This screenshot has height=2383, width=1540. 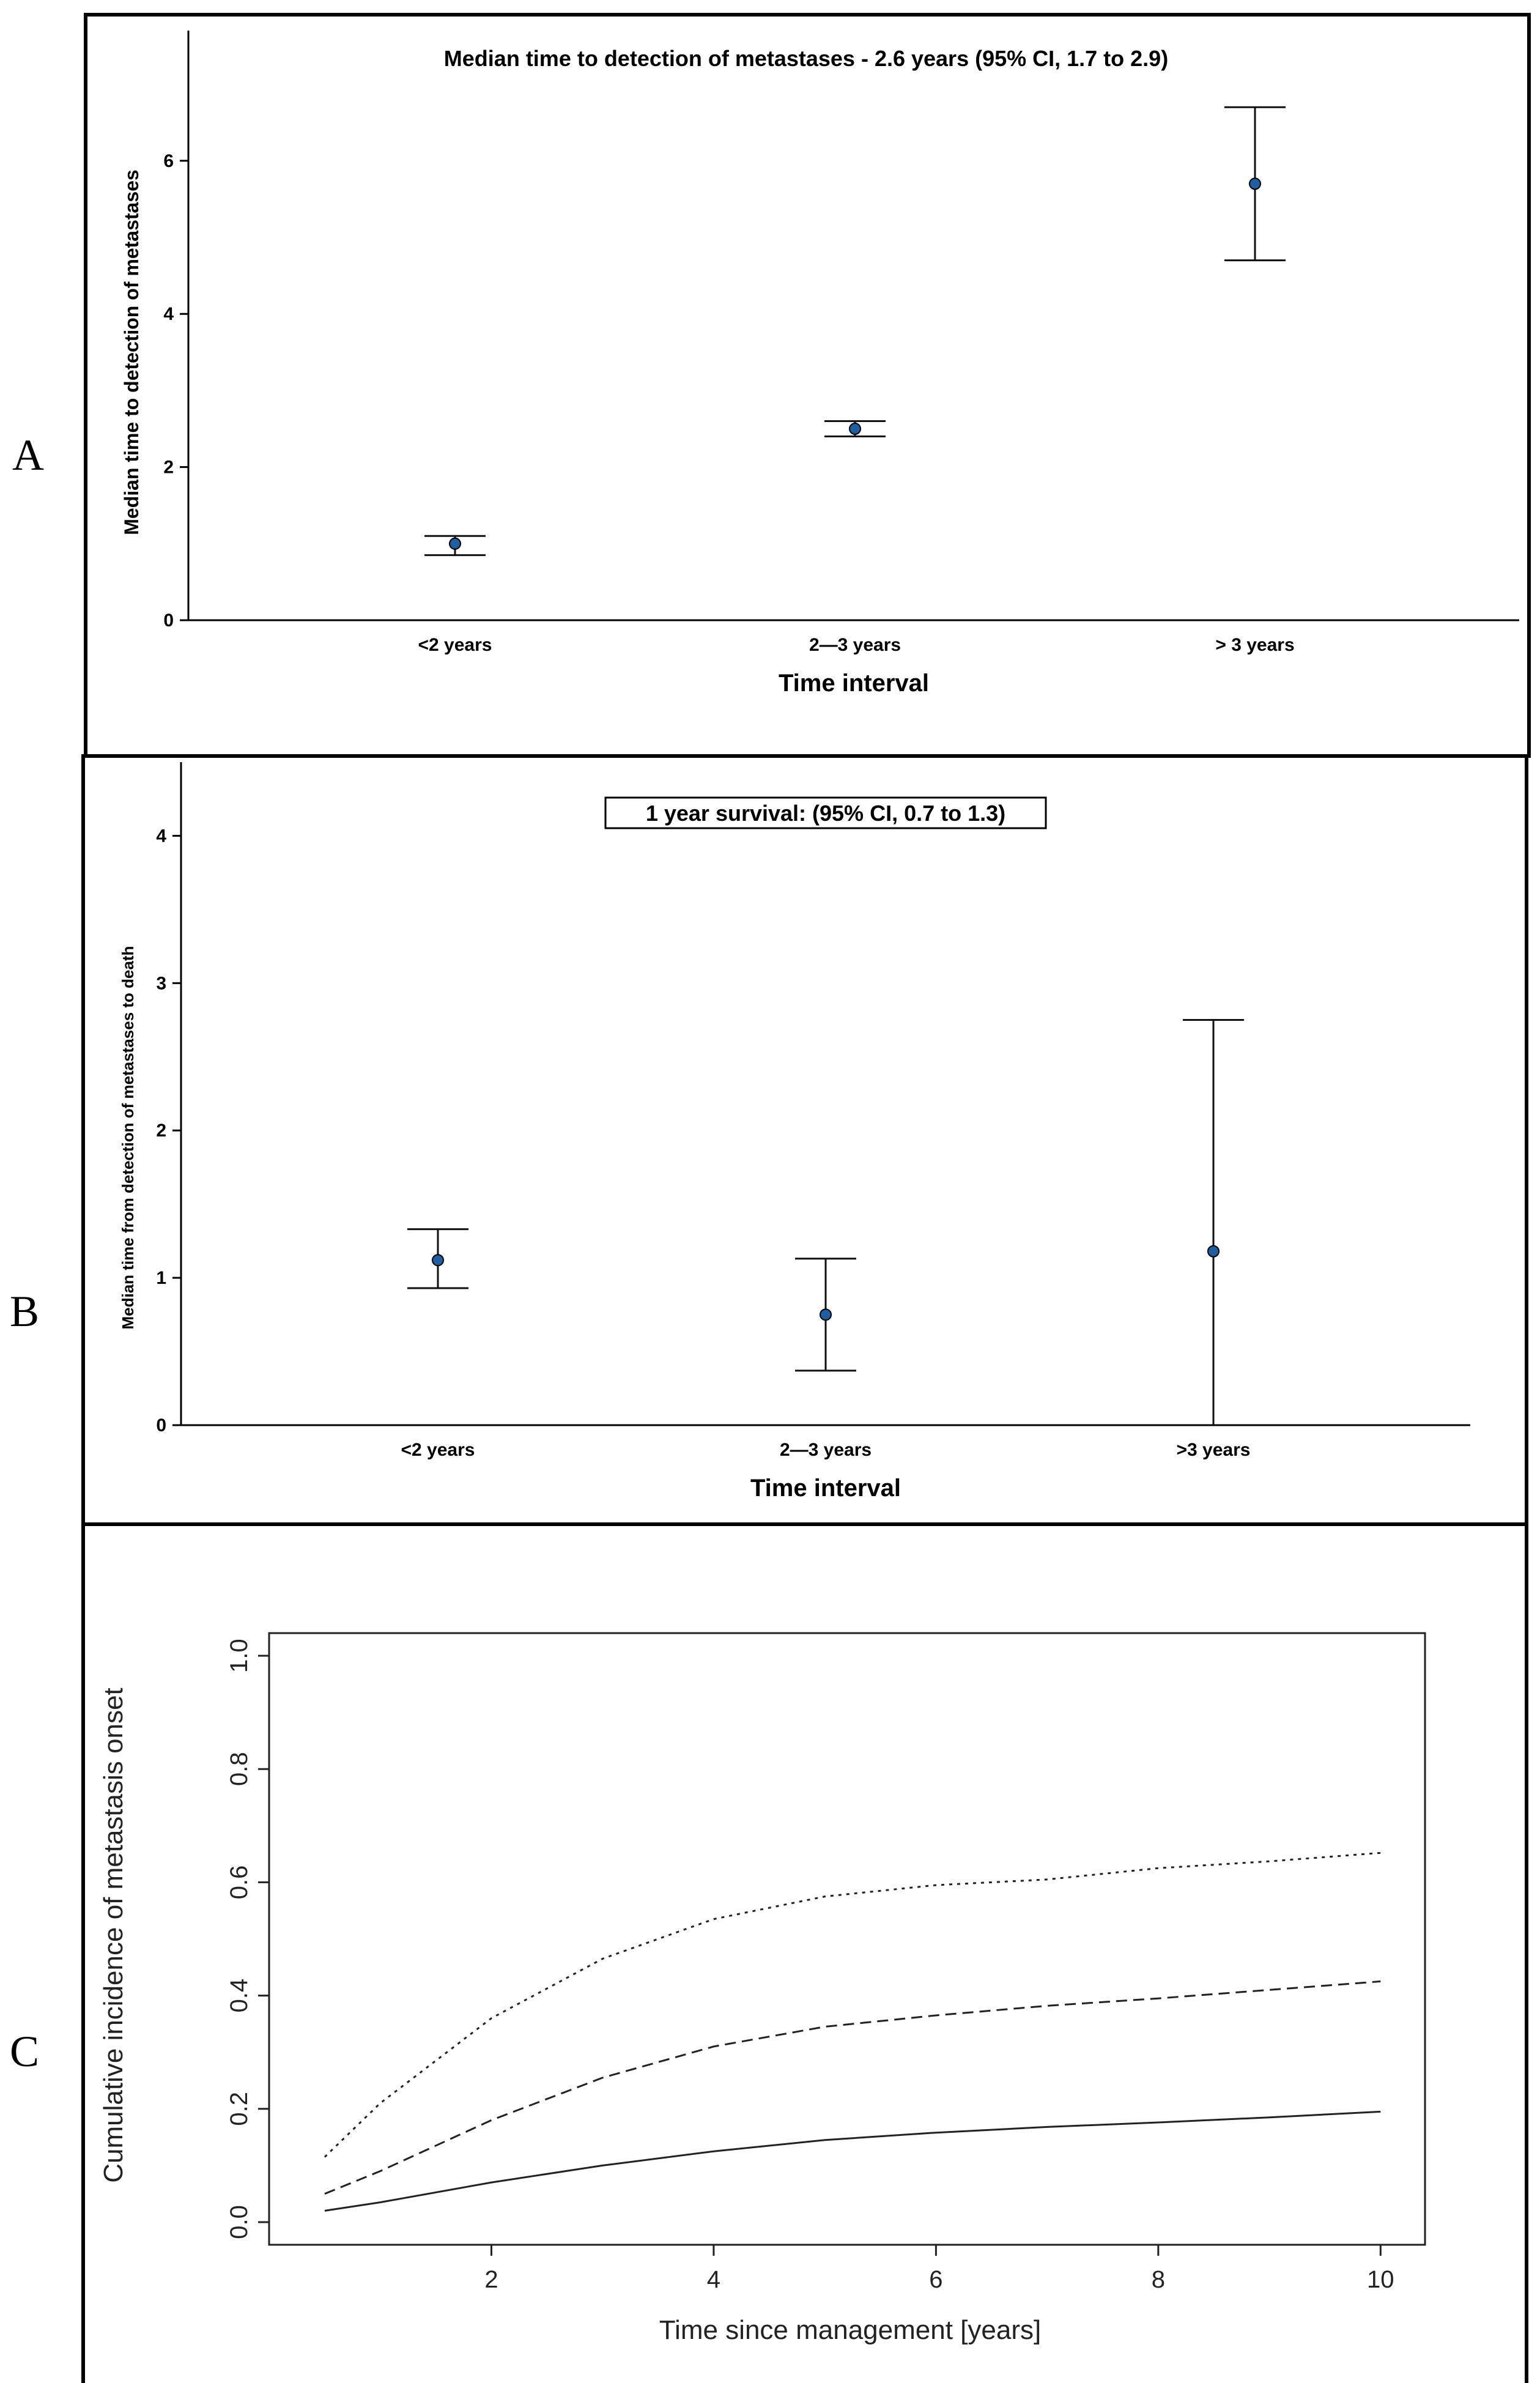 What do you see at coordinates (239, 2222) in the screenshot?
I see `c-y-tick-label: 0.0` at bounding box center [239, 2222].